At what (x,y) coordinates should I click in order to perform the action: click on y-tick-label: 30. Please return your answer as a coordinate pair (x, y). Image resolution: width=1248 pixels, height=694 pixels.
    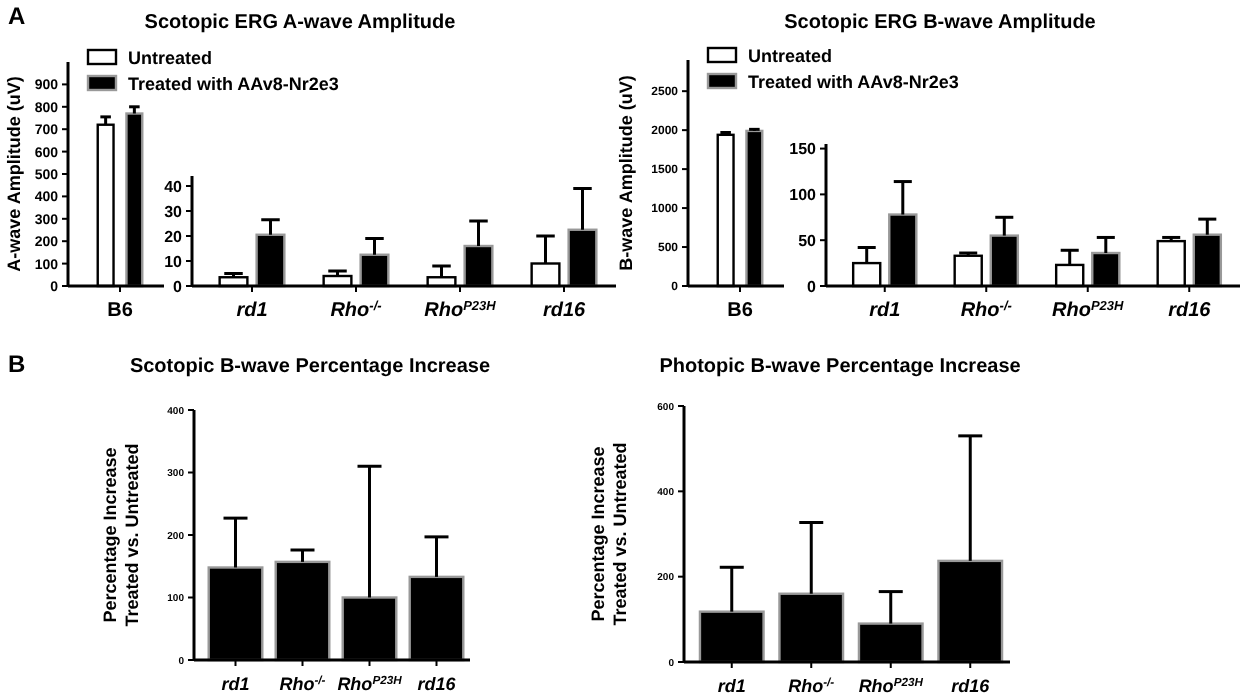
    Looking at the image, I should click on (174, 211).